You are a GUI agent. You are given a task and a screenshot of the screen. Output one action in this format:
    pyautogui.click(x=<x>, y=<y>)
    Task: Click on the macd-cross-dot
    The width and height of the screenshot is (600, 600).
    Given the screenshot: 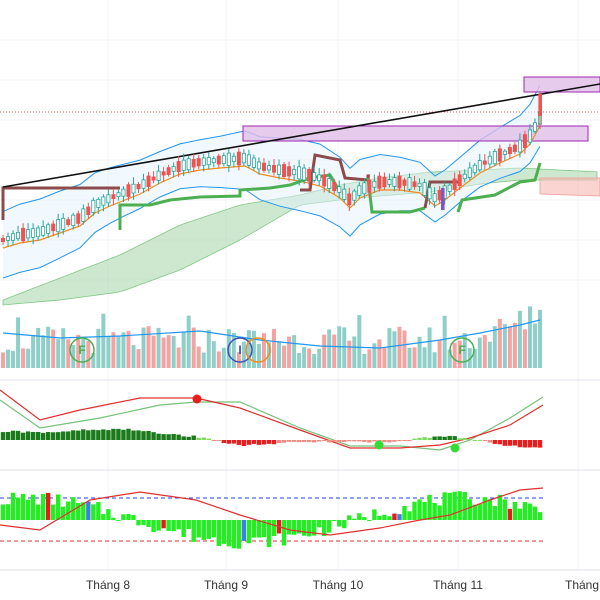 What is the action you would take?
    pyautogui.click(x=379, y=445)
    